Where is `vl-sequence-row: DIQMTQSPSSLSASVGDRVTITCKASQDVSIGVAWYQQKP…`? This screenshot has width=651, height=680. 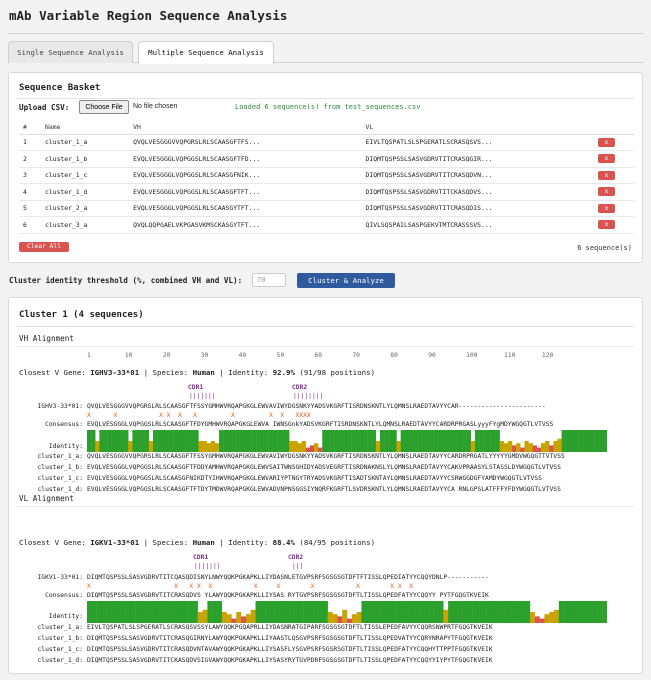 vl-sequence-row: DIQMTQSPSSLSASVGDRVTITCKASQDVSIGVAWYQQKP… is located at coordinates (290, 660).